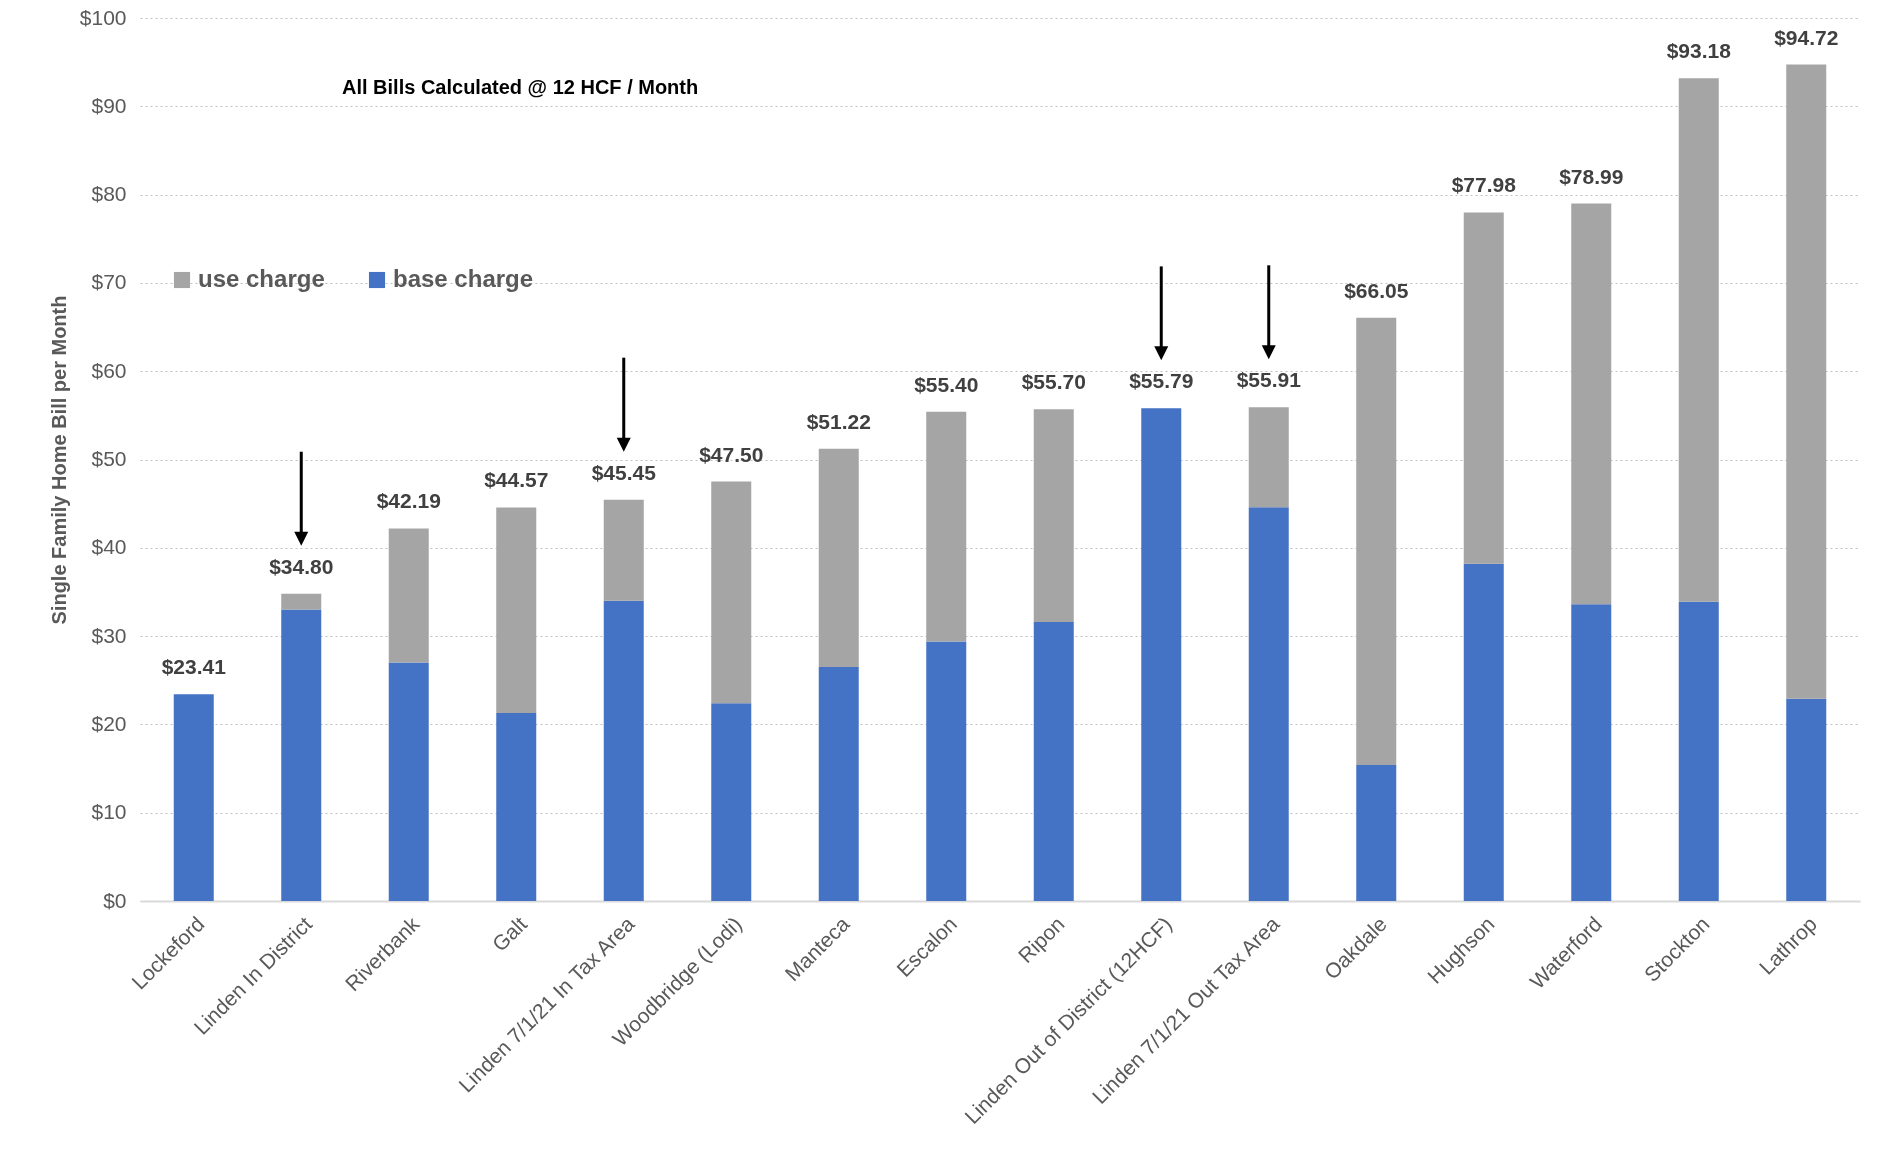 This screenshot has width=1878, height=1174. What do you see at coordinates (109, 547) in the screenshot?
I see `y-tick-label: $40` at bounding box center [109, 547].